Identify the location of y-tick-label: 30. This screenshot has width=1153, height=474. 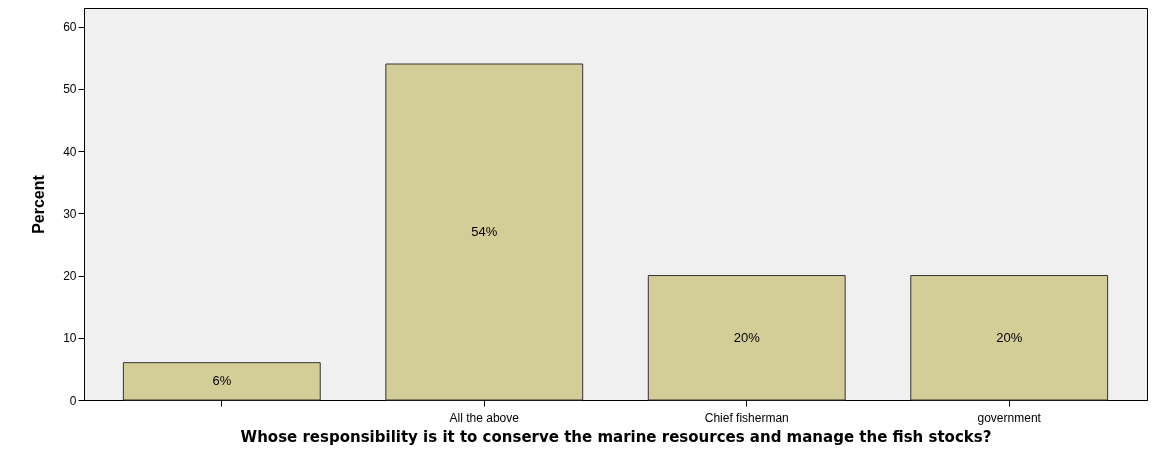
(70, 213).